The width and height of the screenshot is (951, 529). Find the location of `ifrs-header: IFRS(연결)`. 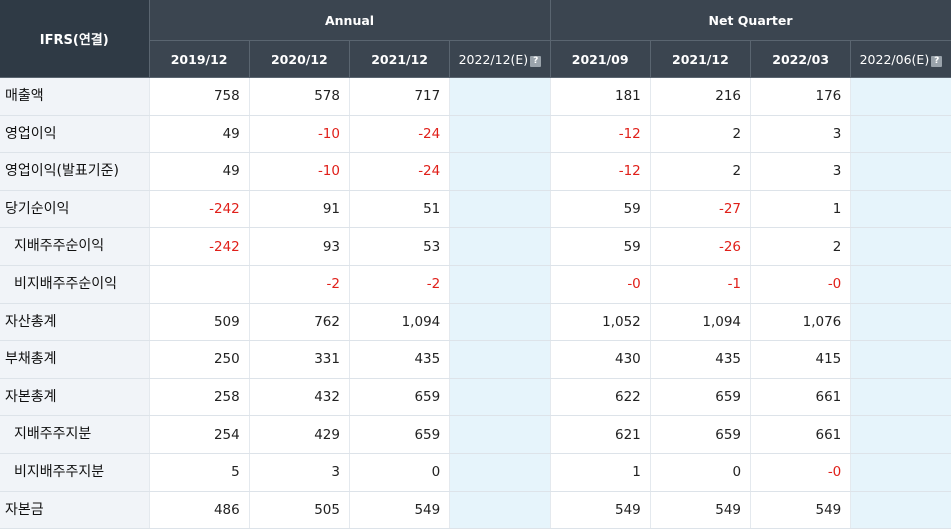

ifrs-header: IFRS(연결) is located at coordinates (75, 39).